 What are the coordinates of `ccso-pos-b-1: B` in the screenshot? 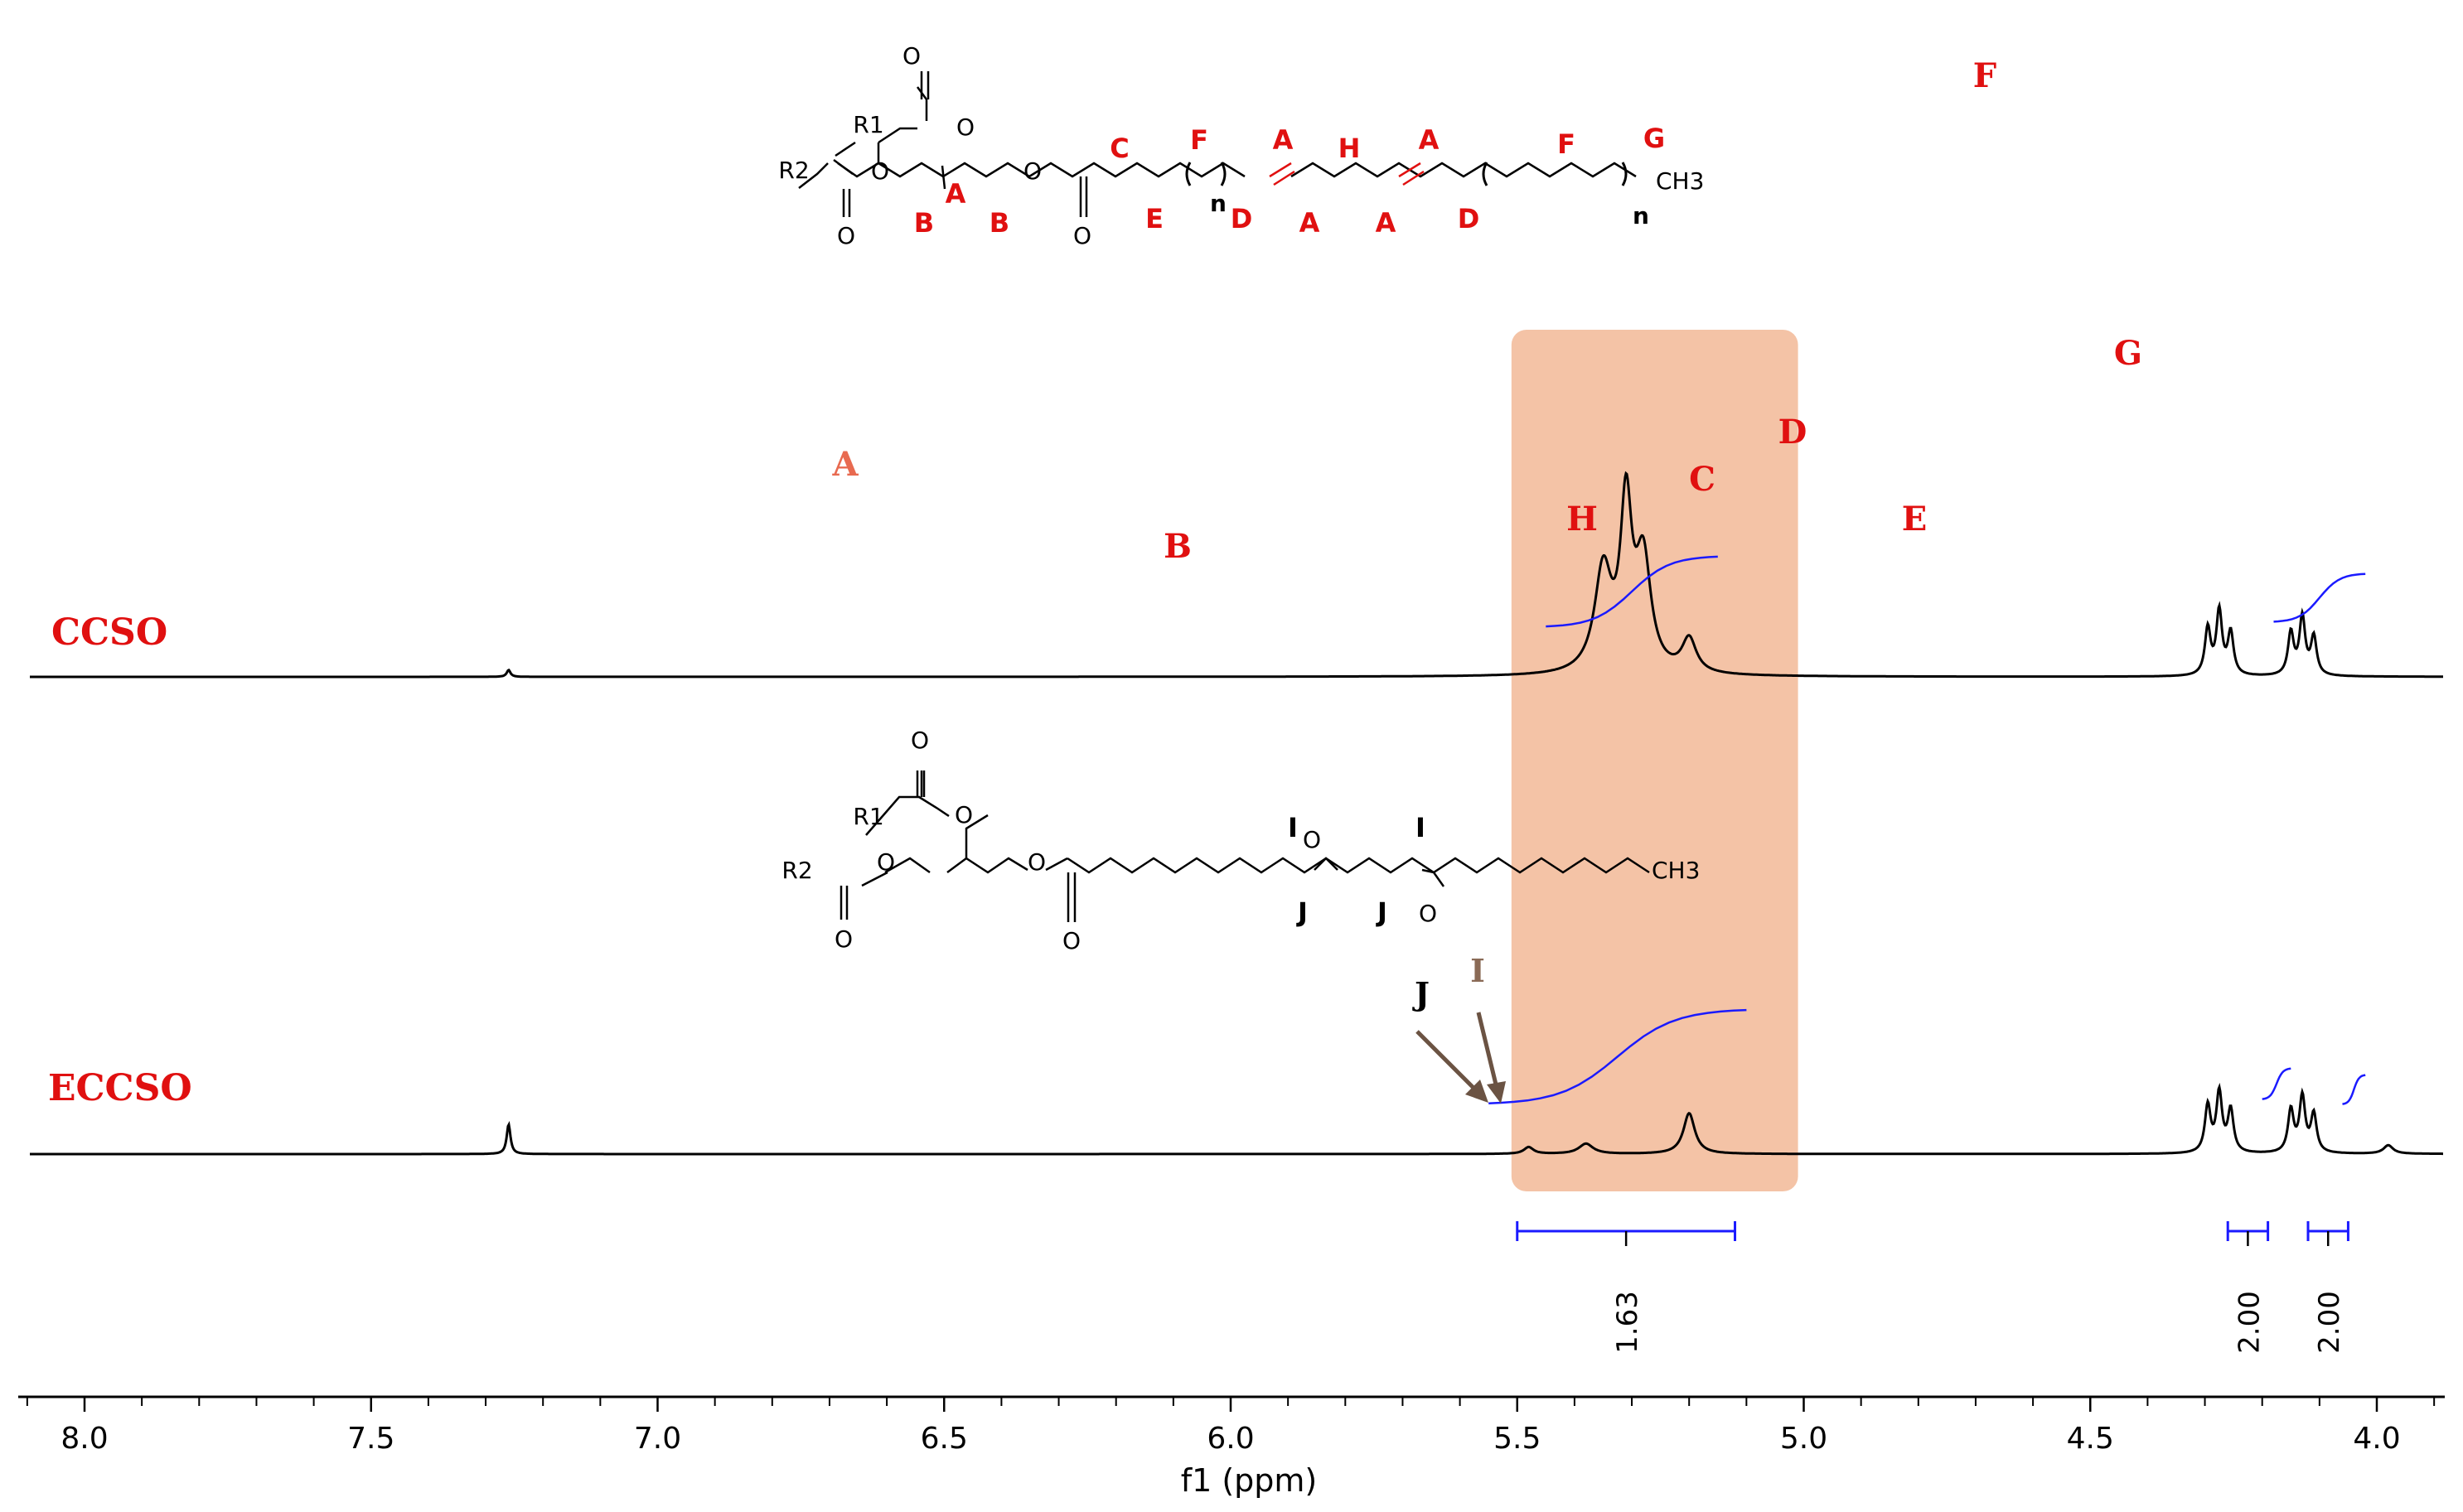 It's located at (924, 223).